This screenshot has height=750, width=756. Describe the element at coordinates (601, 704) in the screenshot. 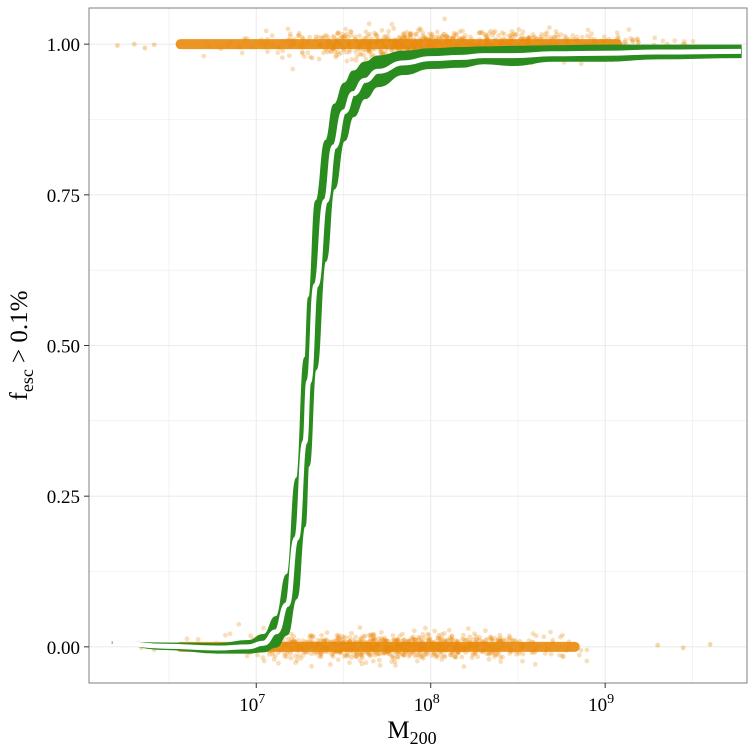

I see `x-tick-label: 10⁹` at that location.